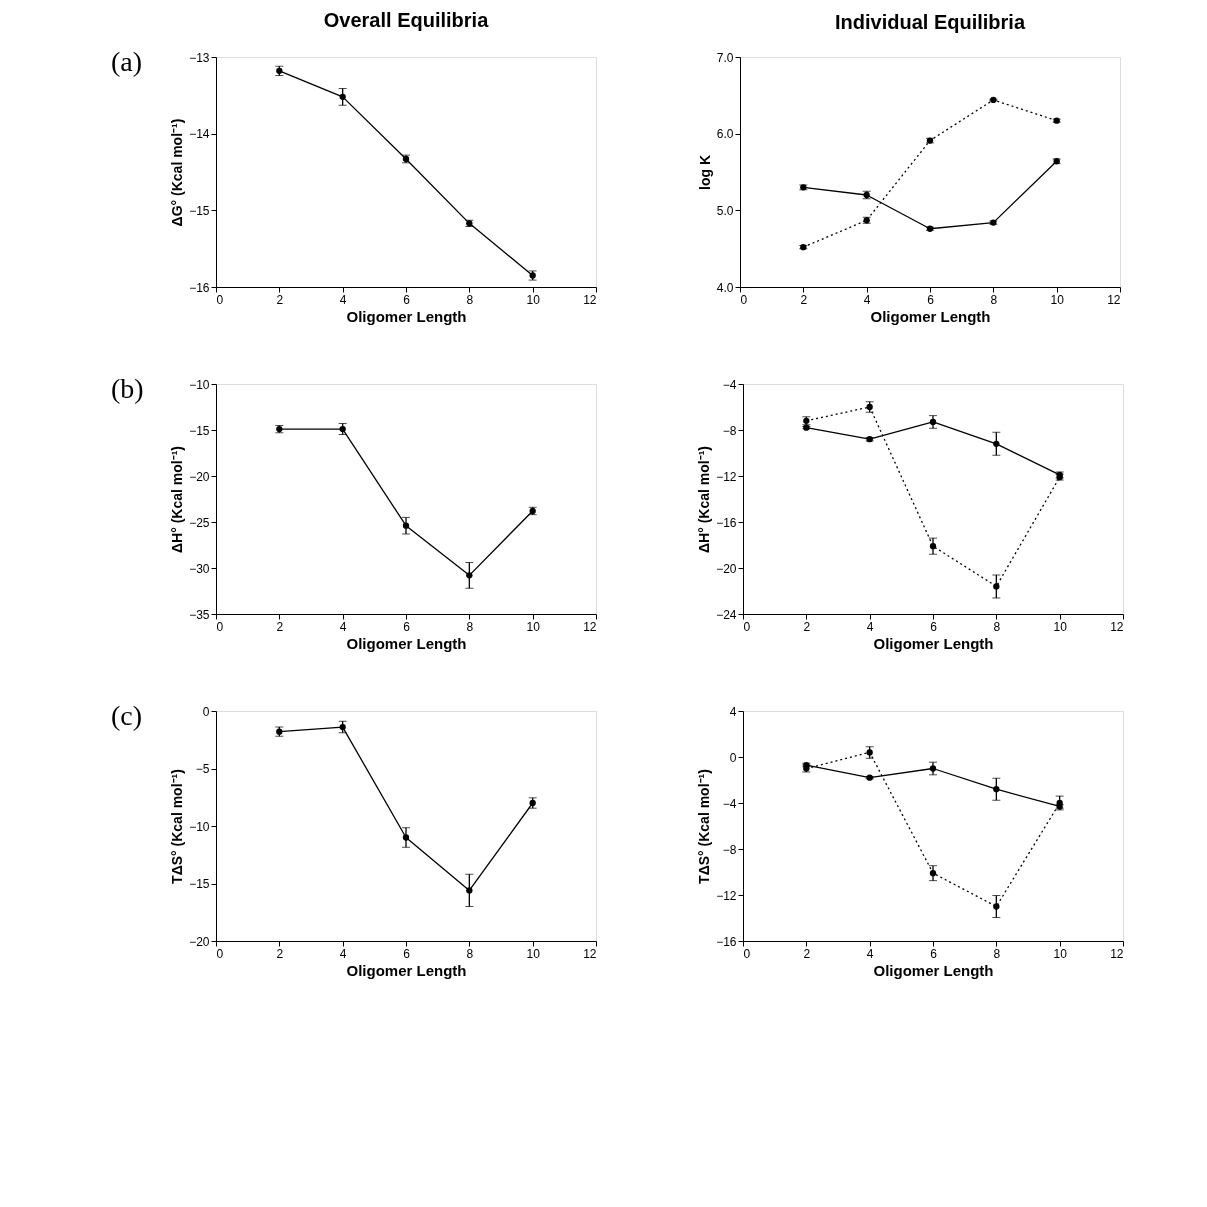 Image resolution: width=1207 pixels, height=1207 pixels. Describe the element at coordinates (725, 57) in the screenshot. I see `y-tick-label: 7.0` at that location.